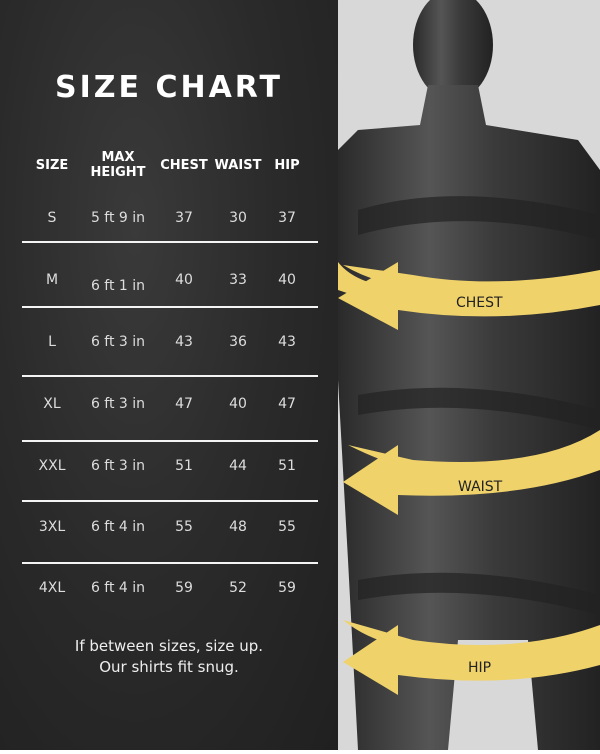  What do you see at coordinates (52, 342) in the screenshot?
I see `table-cell: L` at bounding box center [52, 342].